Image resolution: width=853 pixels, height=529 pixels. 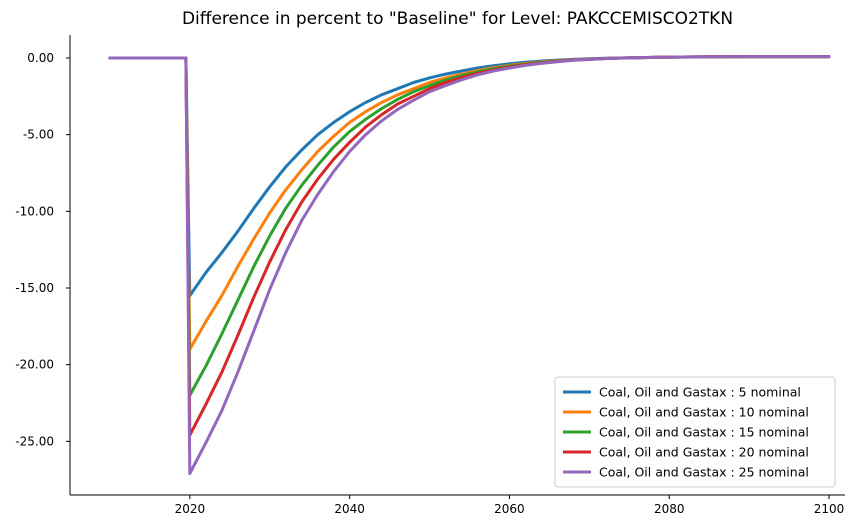 What do you see at coordinates (704, 452) in the screenshot?
I see `legend-label-4: Coal, Oil and Gastax : 20 nominal` at bounding box center [704, 452].